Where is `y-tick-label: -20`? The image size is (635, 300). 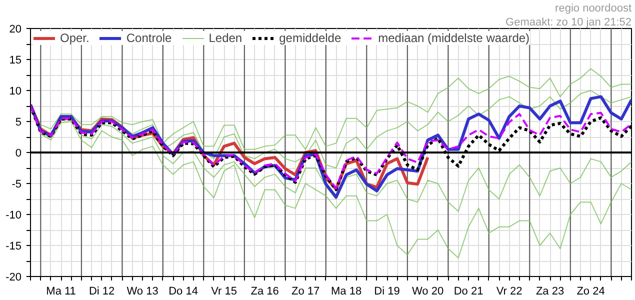 y-tick-label: -20 is located at coordinates (14, 278).